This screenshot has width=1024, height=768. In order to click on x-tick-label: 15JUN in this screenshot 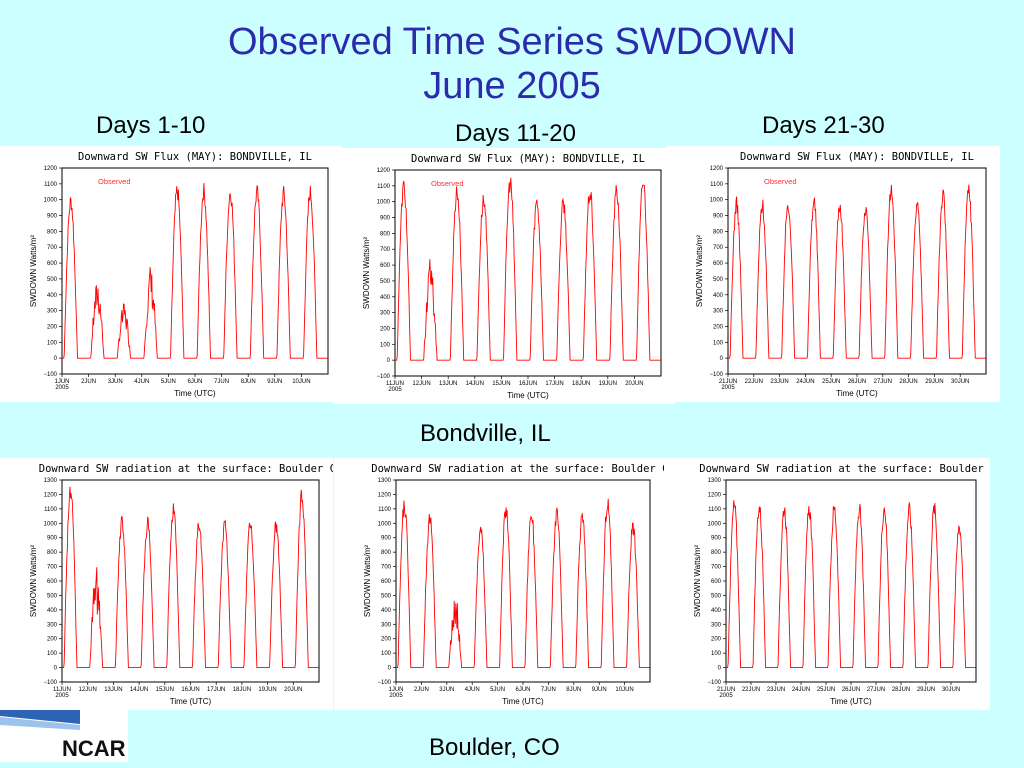, I will do `click(165, 690)`.